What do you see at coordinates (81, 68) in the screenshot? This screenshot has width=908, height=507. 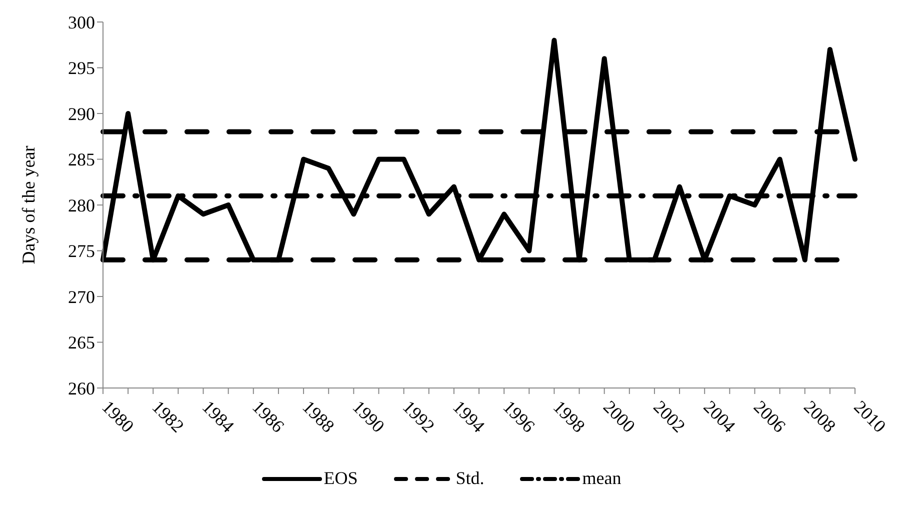 I see `y-tick-label: 295` at bounding box center [81, 68].